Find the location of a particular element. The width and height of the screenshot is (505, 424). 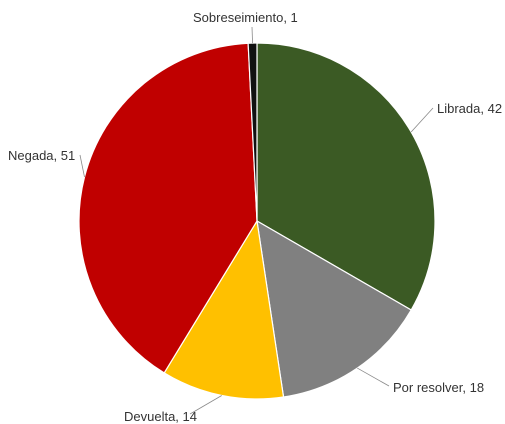

label-negada: Negada, 51 is located at coordinates (41, 155).